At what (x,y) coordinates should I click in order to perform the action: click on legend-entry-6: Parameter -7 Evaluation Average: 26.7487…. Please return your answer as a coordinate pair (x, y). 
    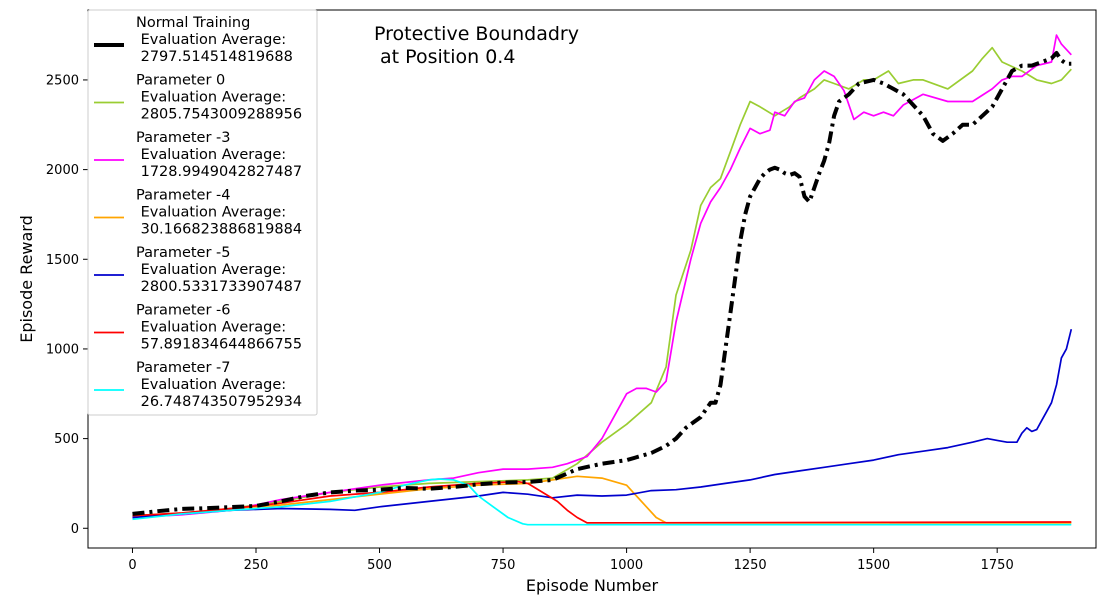
    Looking at the image, I should click on (219, 385).